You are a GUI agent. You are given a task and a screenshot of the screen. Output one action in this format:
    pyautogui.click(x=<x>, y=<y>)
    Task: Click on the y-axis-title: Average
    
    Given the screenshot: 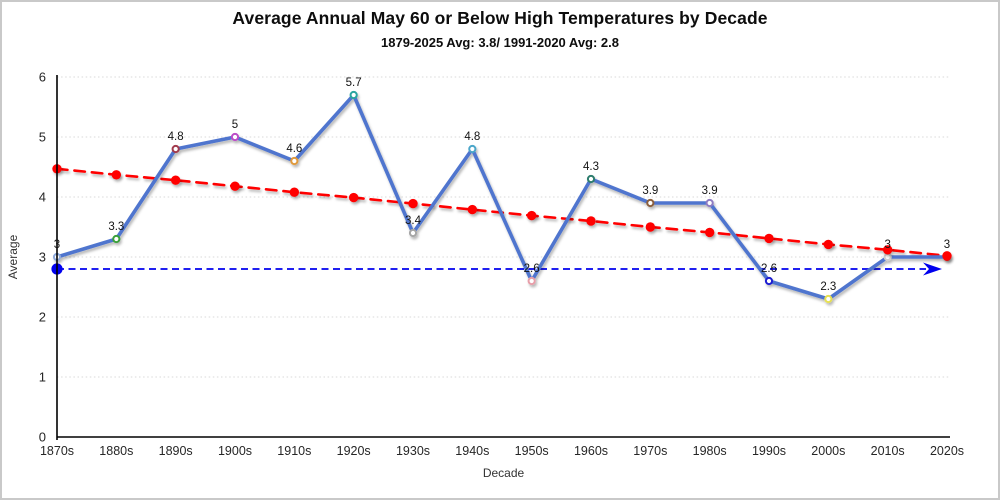 What is the action you would take?
    pyautogui.click(x=13, y=256)
    